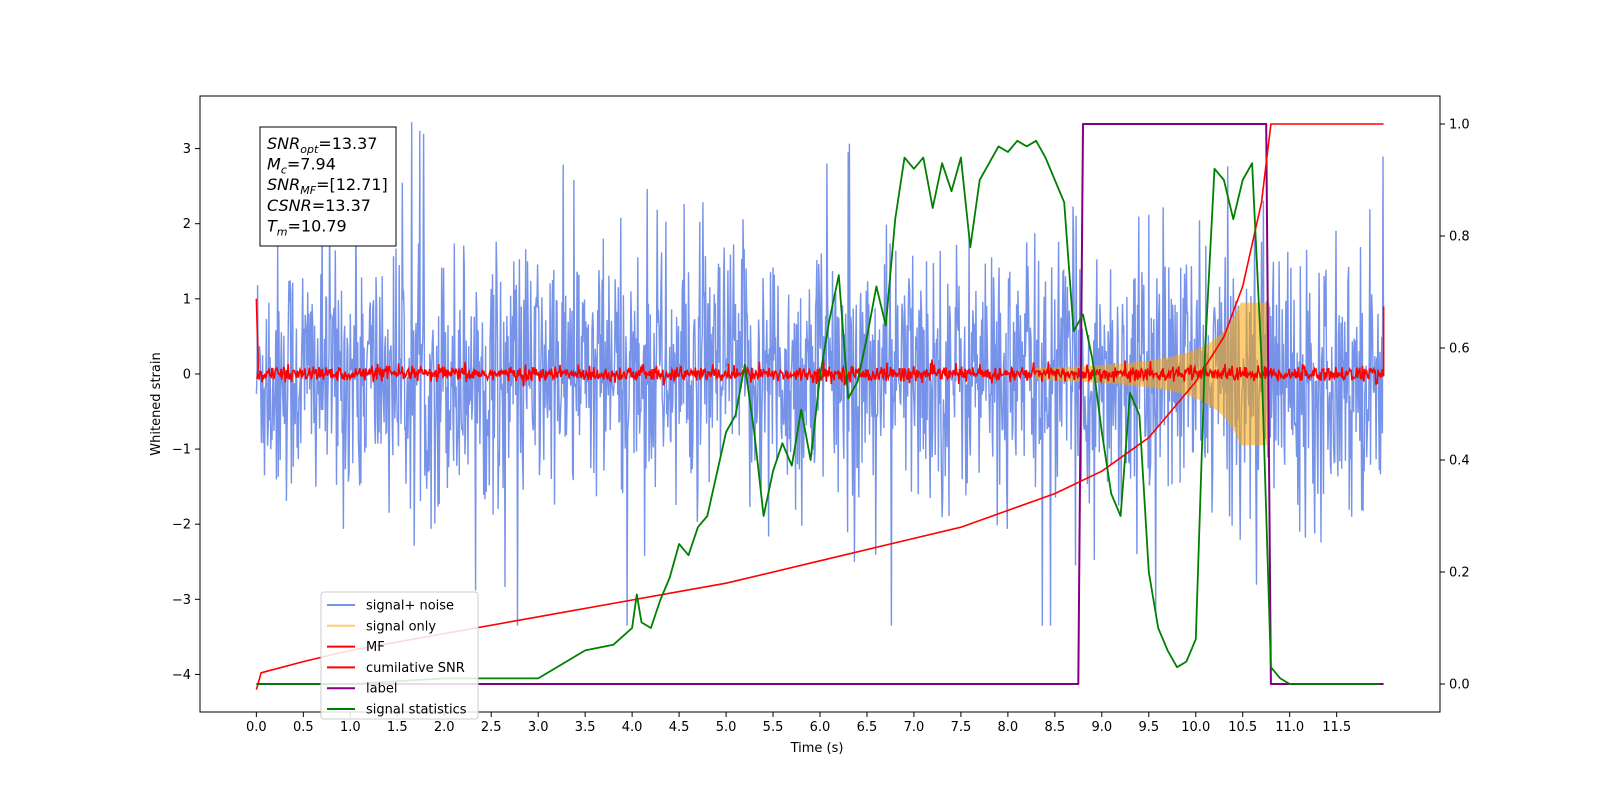 The width and height of the screenshot is (1600, 800). I want to click on x-tick-label: 5.0, so click(726, 727).